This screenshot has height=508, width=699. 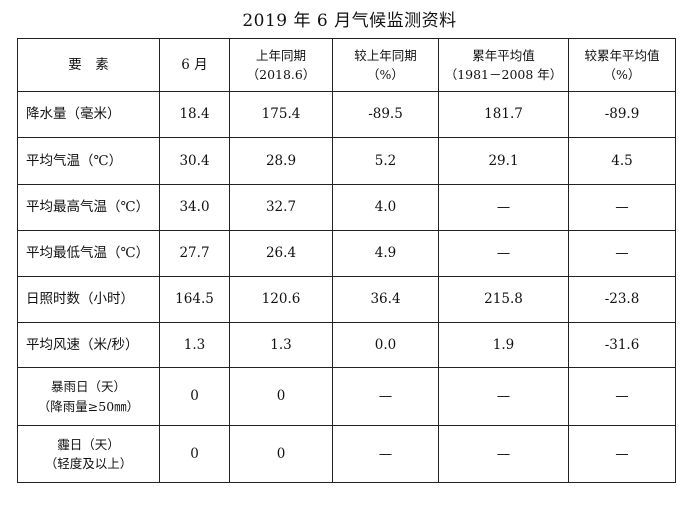 I want to click on row-label-note: （轻度及以上）, so click(x=88, y=463).